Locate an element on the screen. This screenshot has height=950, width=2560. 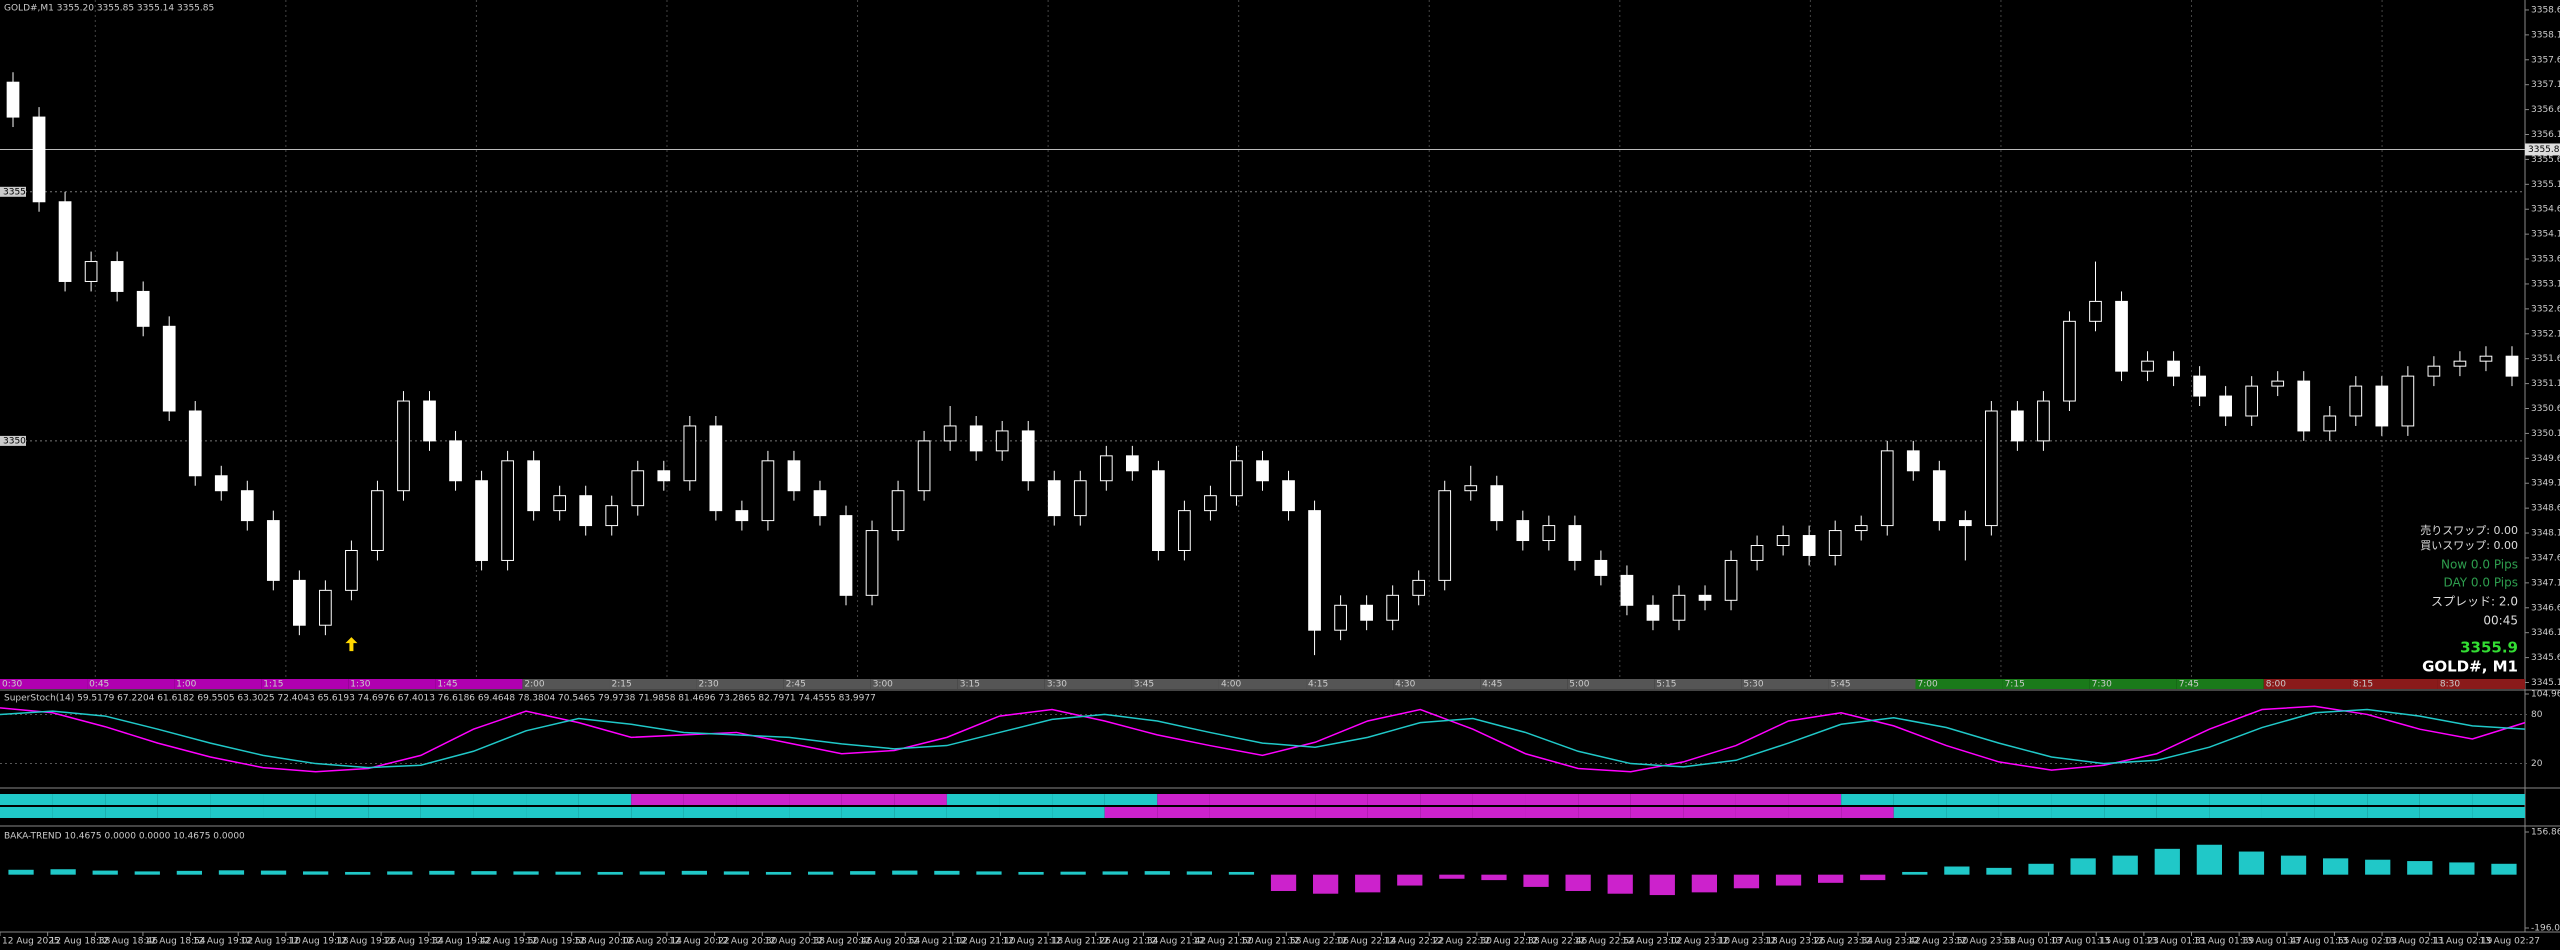
time-label: 12 Aug 21:02 is located at coordinates (937, 942).